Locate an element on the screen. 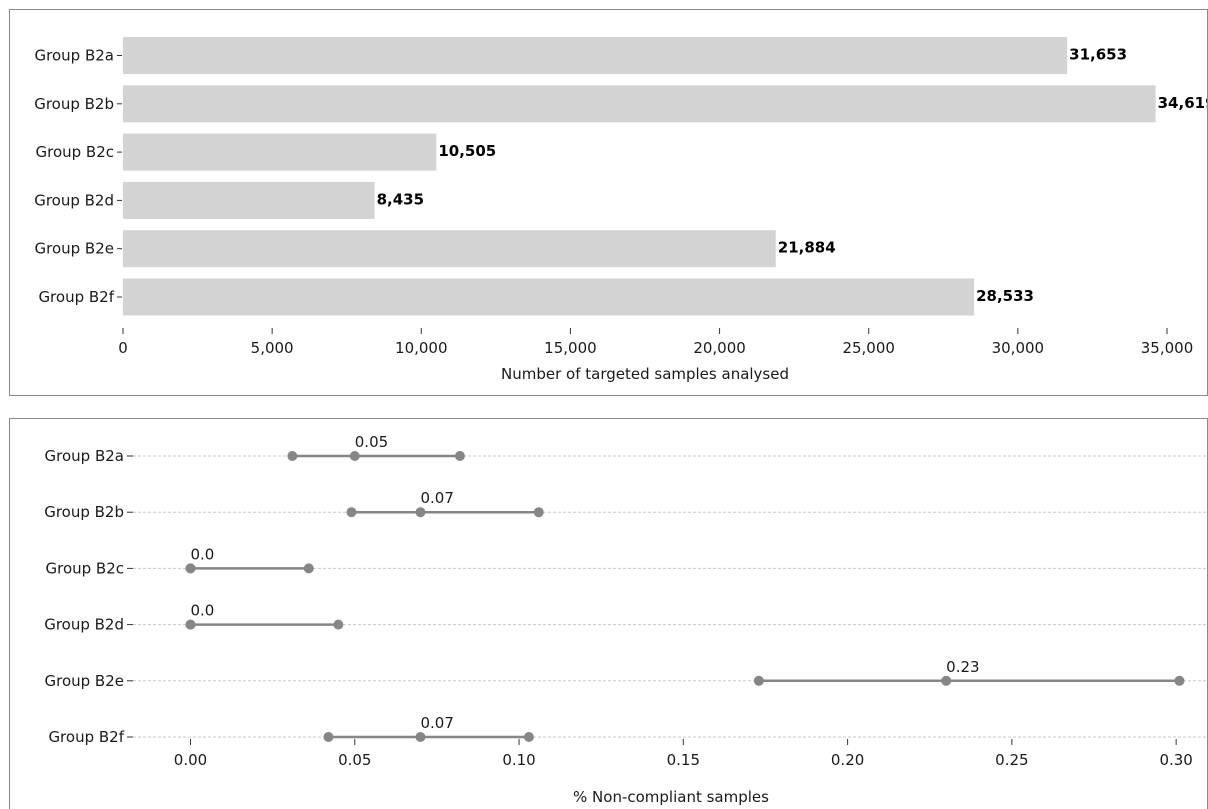 The image size is (1208, 809). x-tick-label: 30,000 is located at coordinates (1018, 348).